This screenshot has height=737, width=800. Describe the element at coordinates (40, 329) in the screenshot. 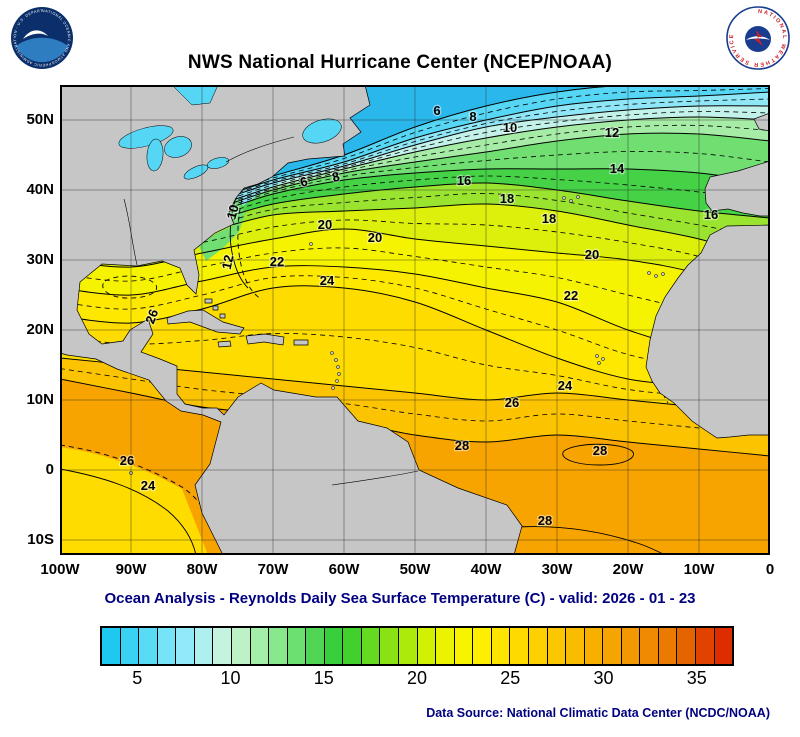

I see `lat-tick-label: 20N` at that location.